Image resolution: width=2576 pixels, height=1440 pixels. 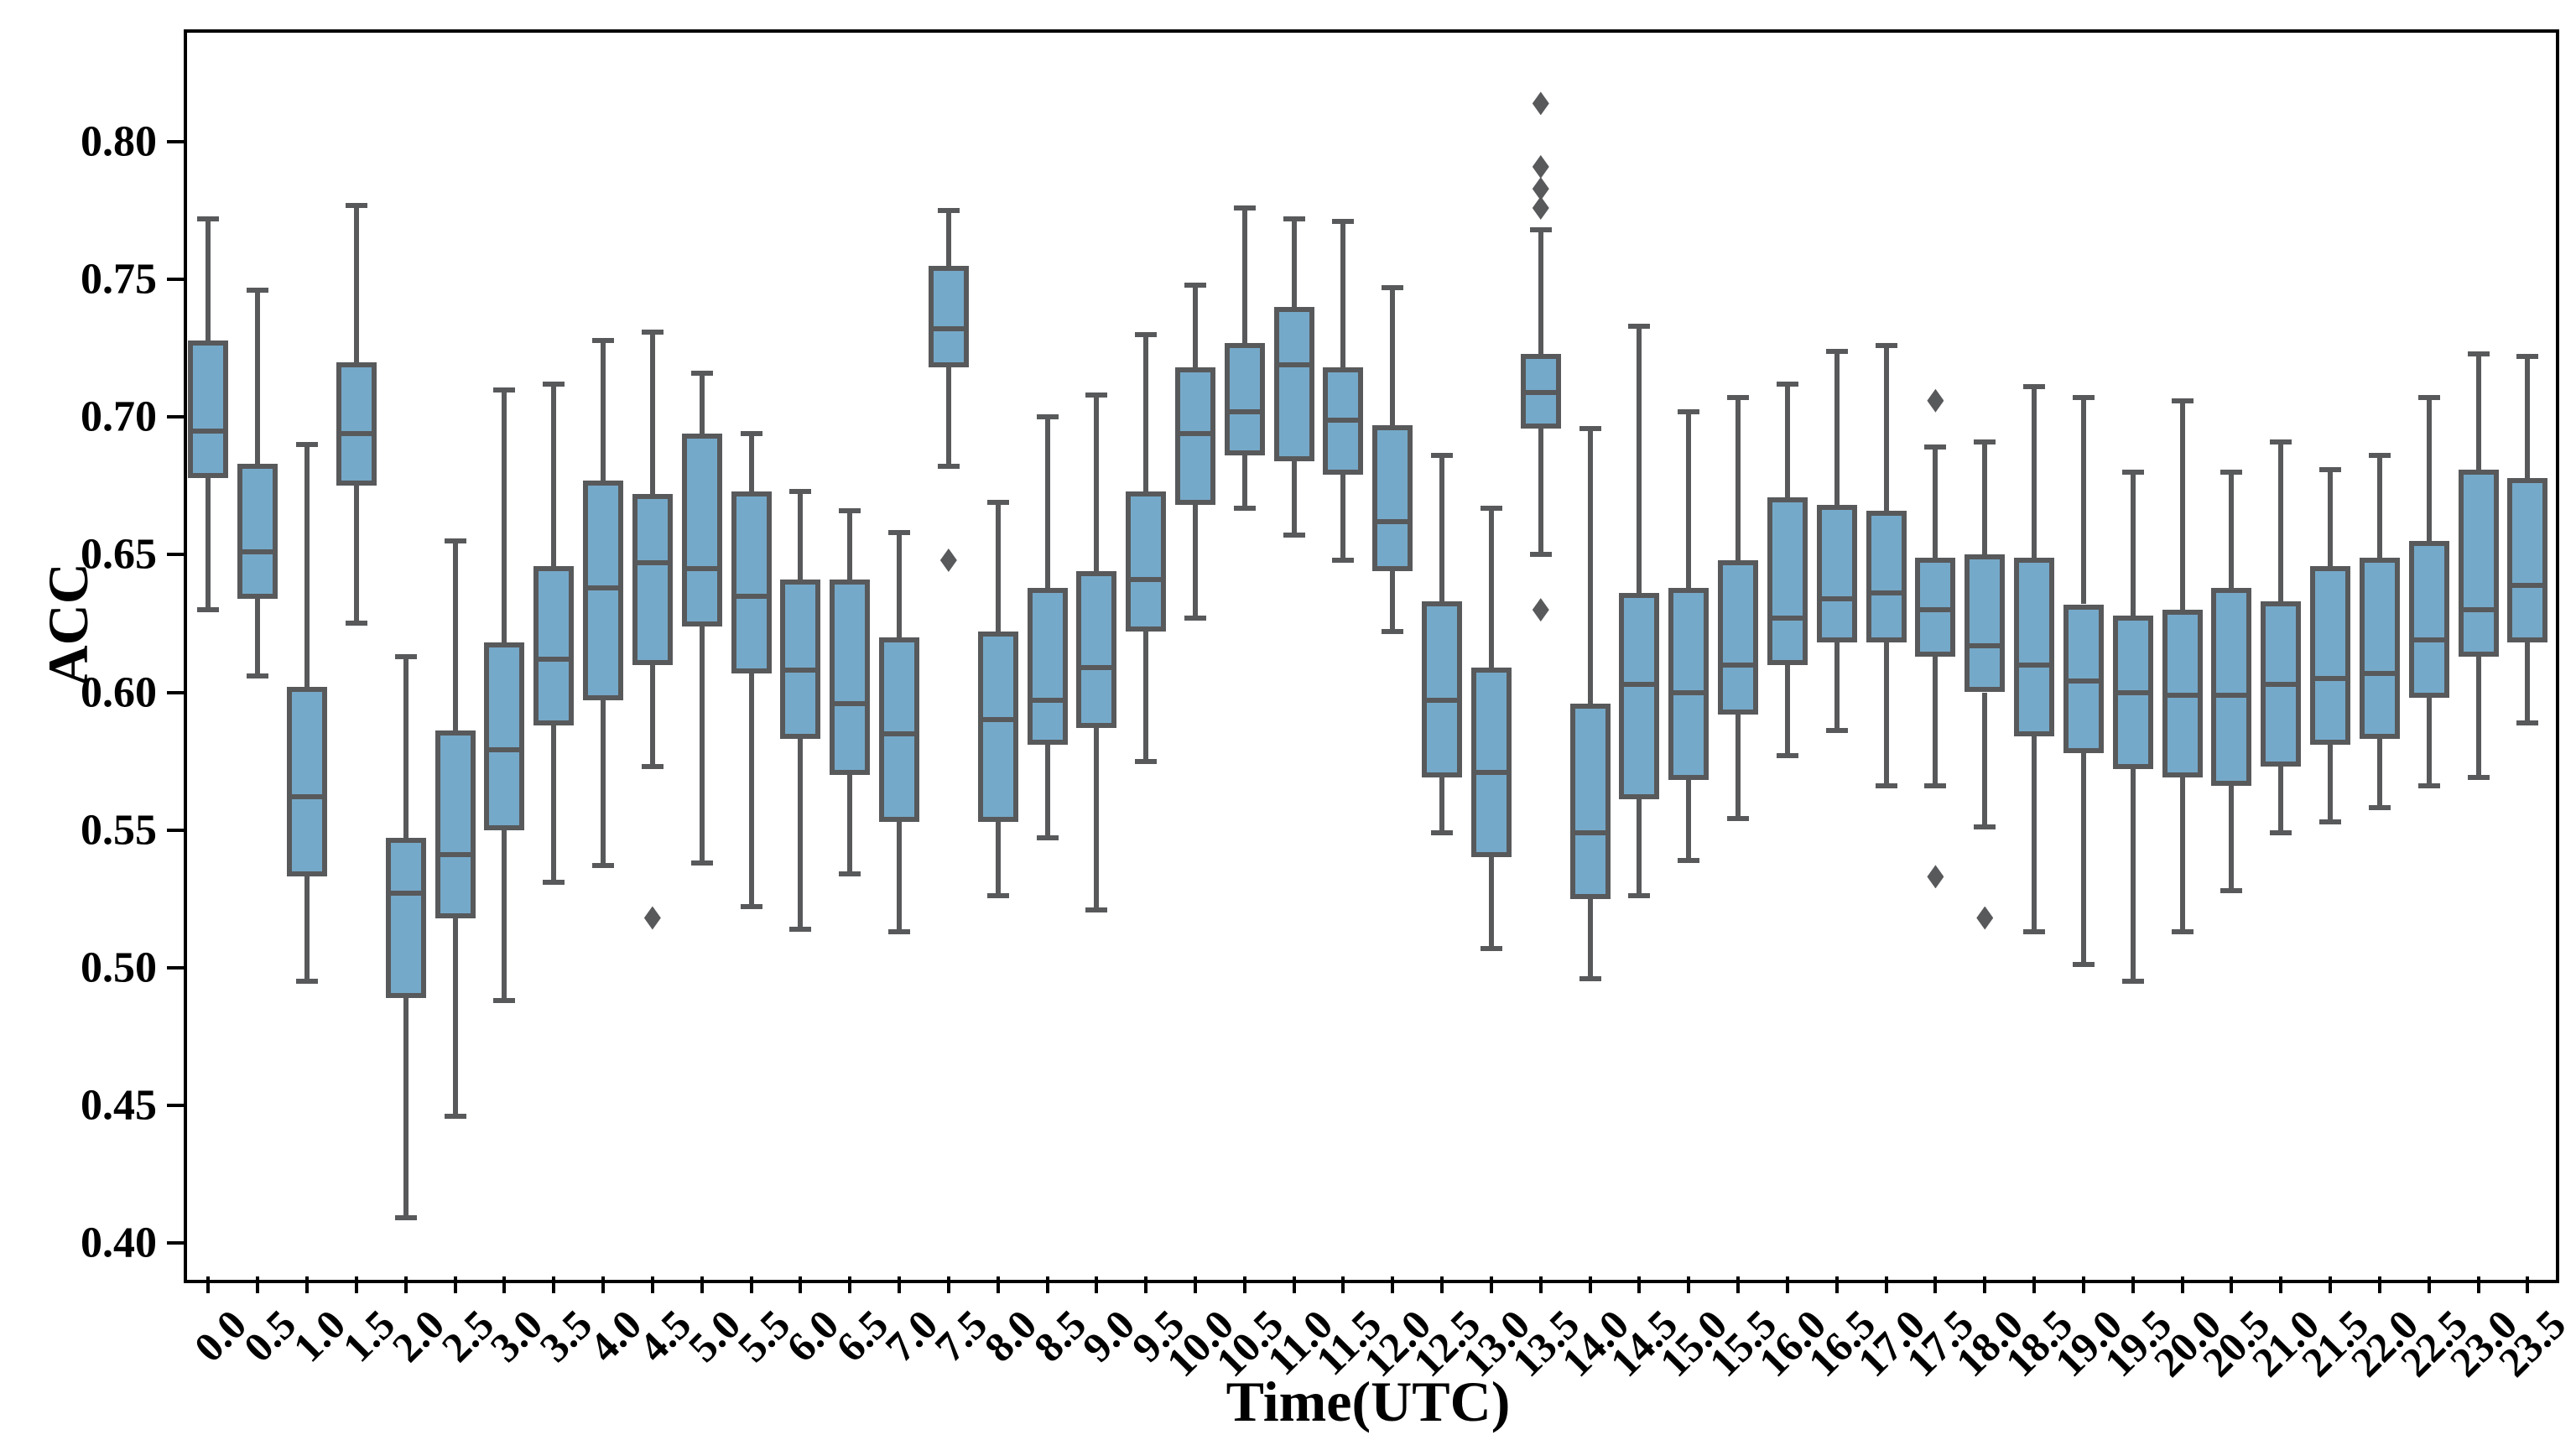 What do you see at coordinates (2330, 655) in the screenshot?
I see `box-21.5` at bounding box center [2330, 655].